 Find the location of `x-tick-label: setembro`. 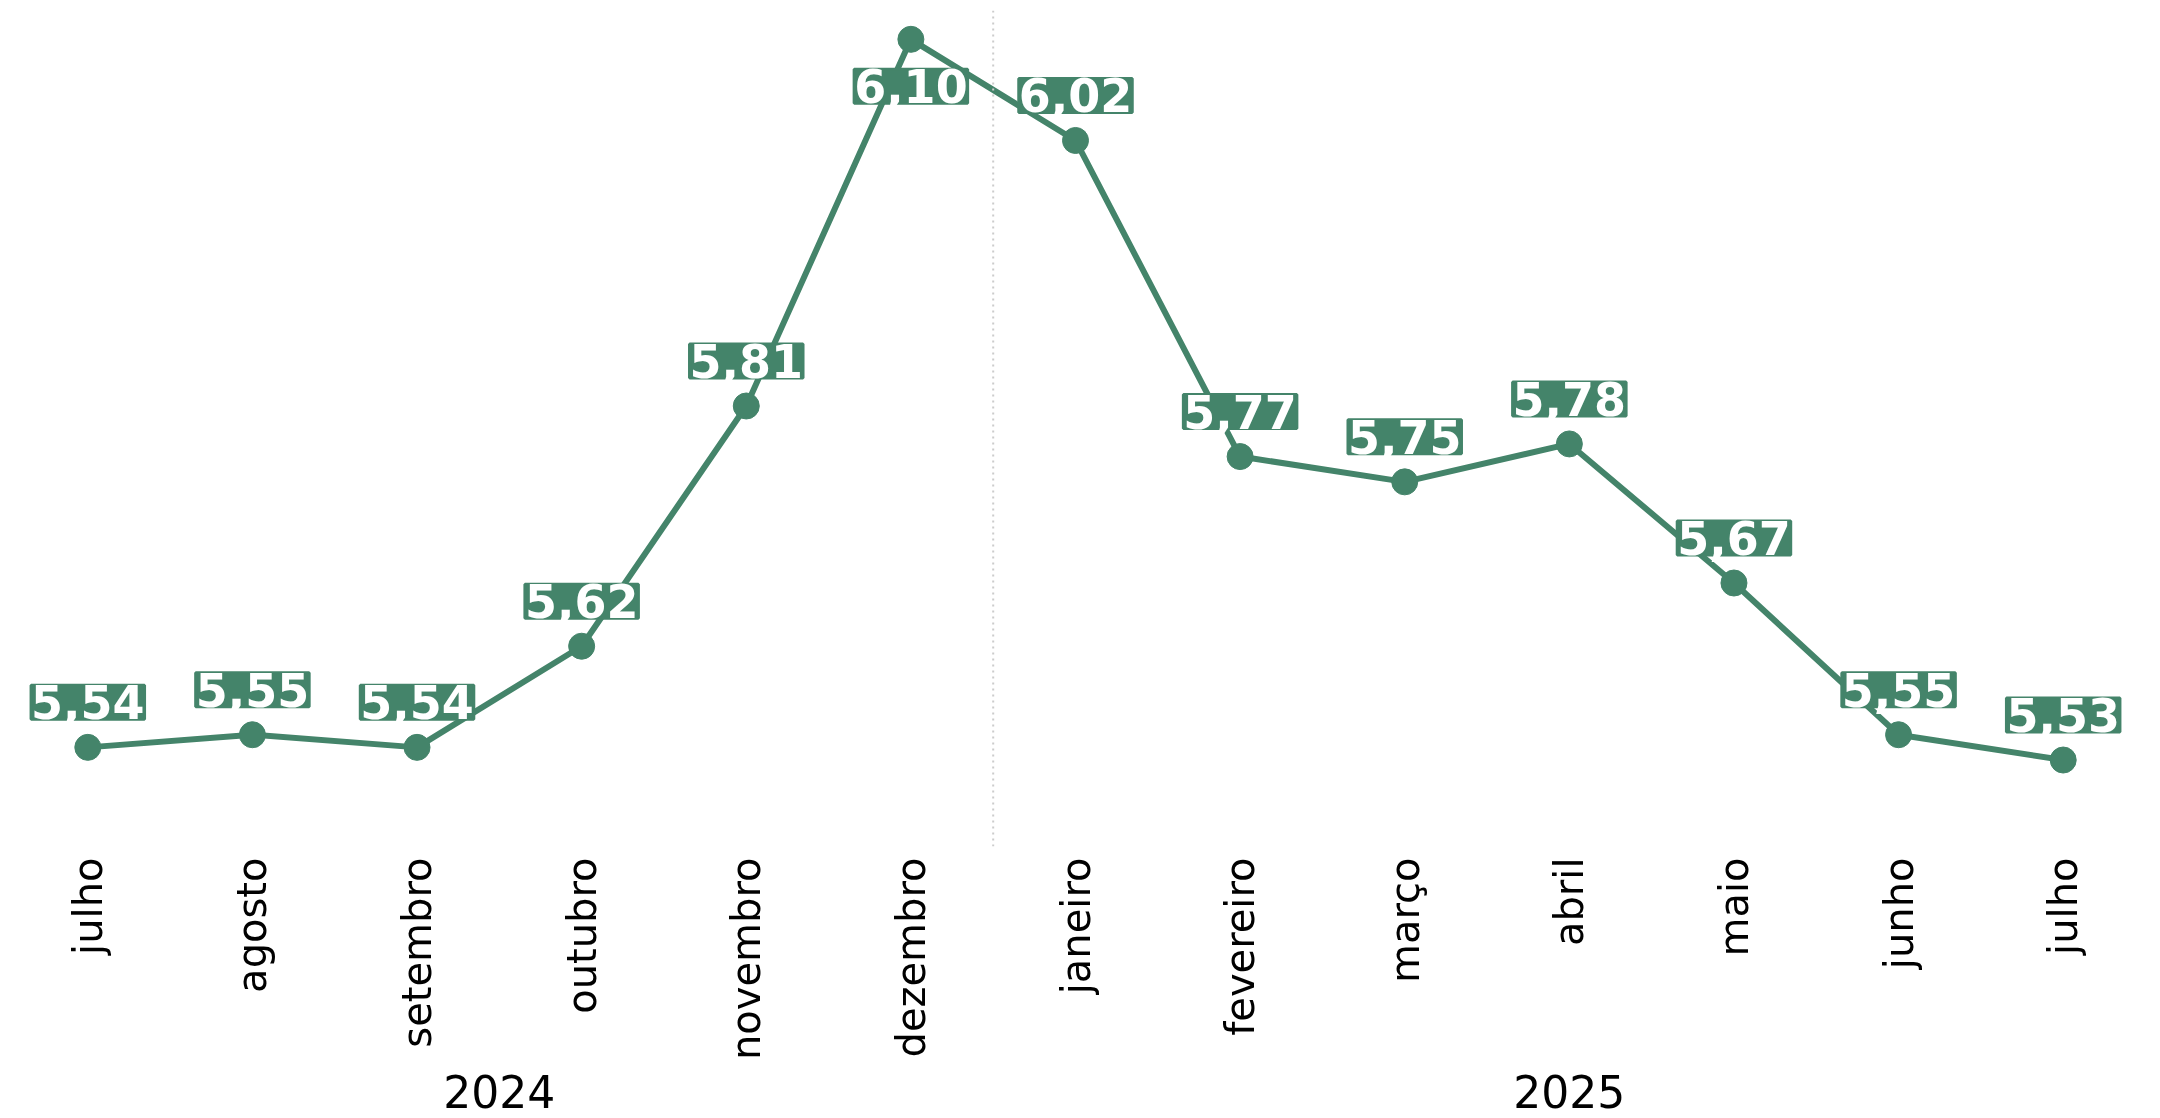

x-tick-label: setembro is located at coordinates (417, 952).